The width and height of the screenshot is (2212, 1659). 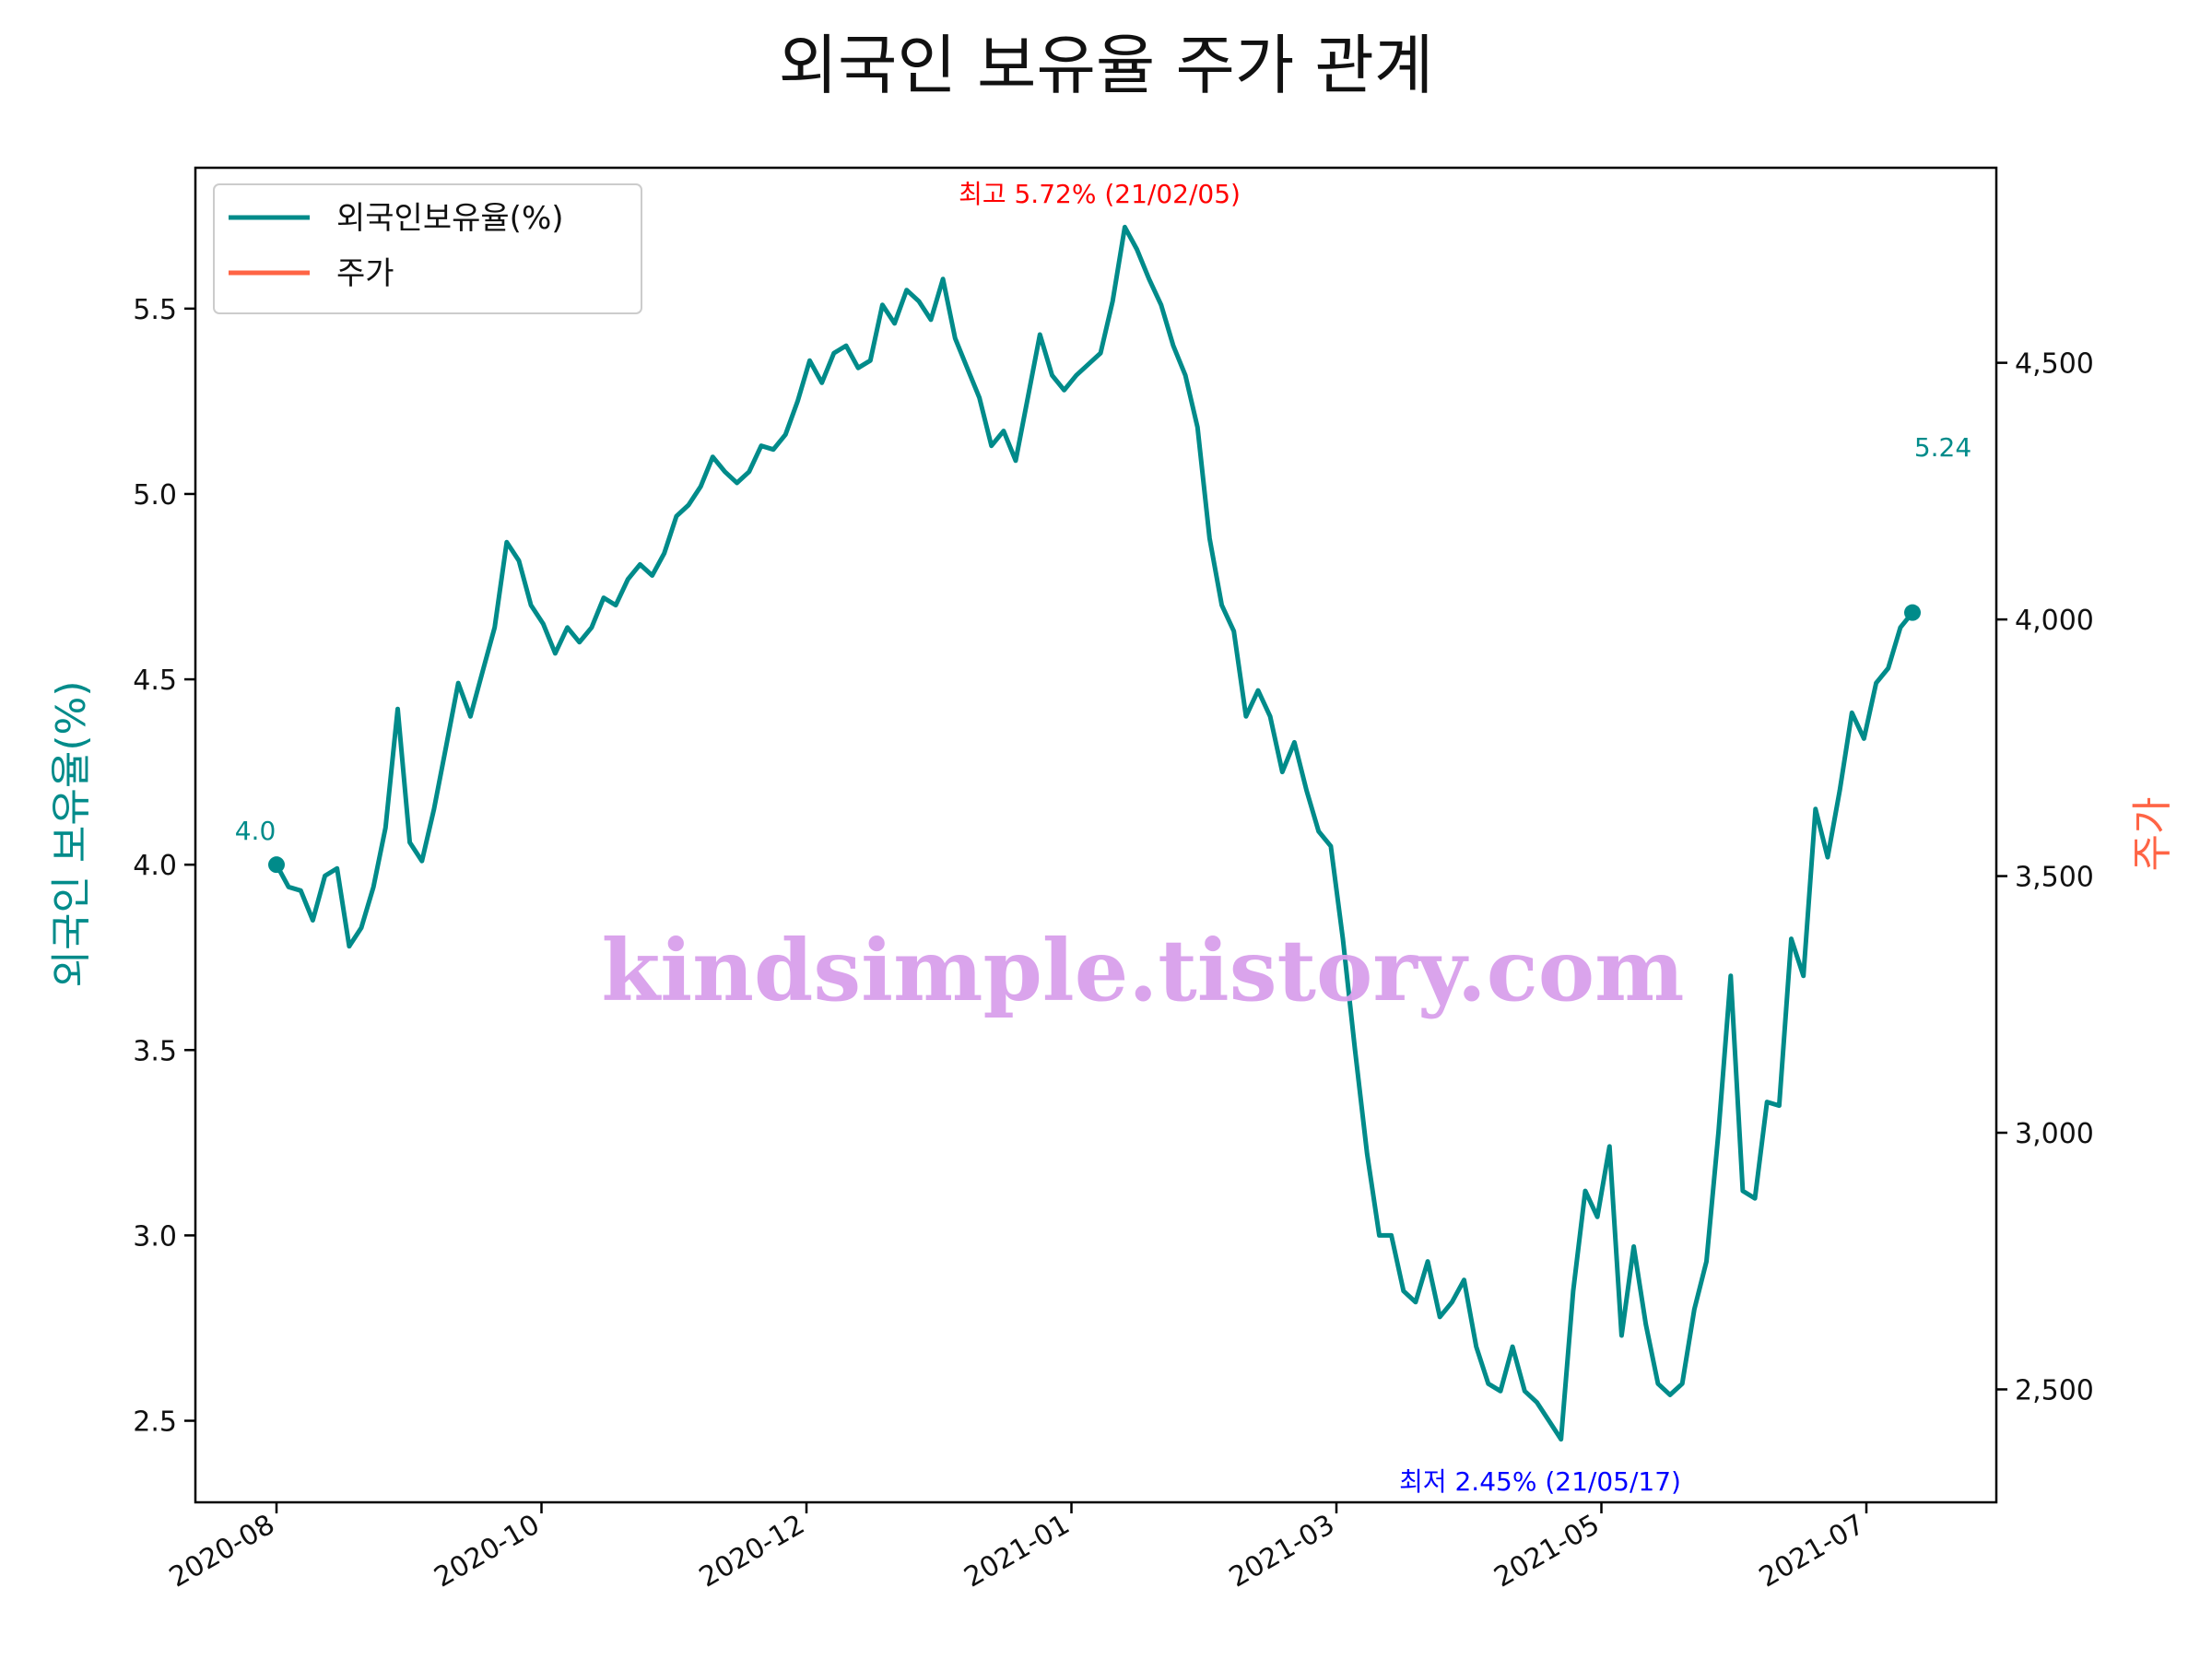 I want to click on annotation-start: 4.0, so click(x=255, y=831).